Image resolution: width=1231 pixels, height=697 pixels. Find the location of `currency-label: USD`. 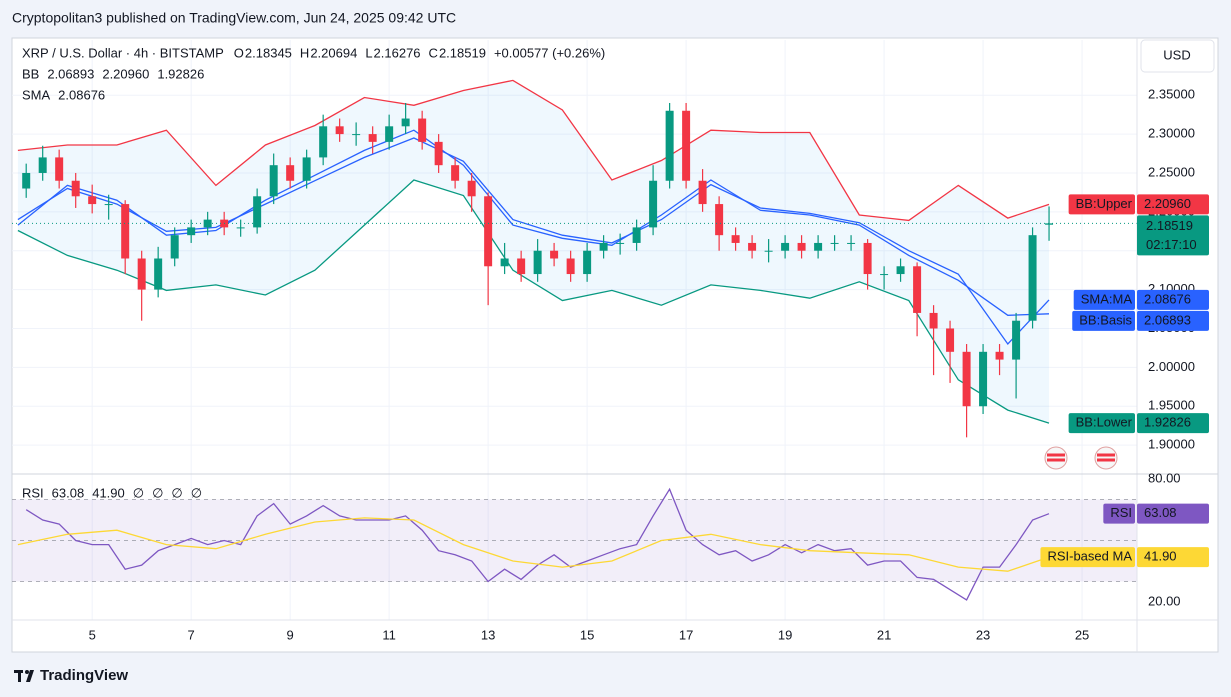

currency-label: USD is located at coordinates (1176, 54).